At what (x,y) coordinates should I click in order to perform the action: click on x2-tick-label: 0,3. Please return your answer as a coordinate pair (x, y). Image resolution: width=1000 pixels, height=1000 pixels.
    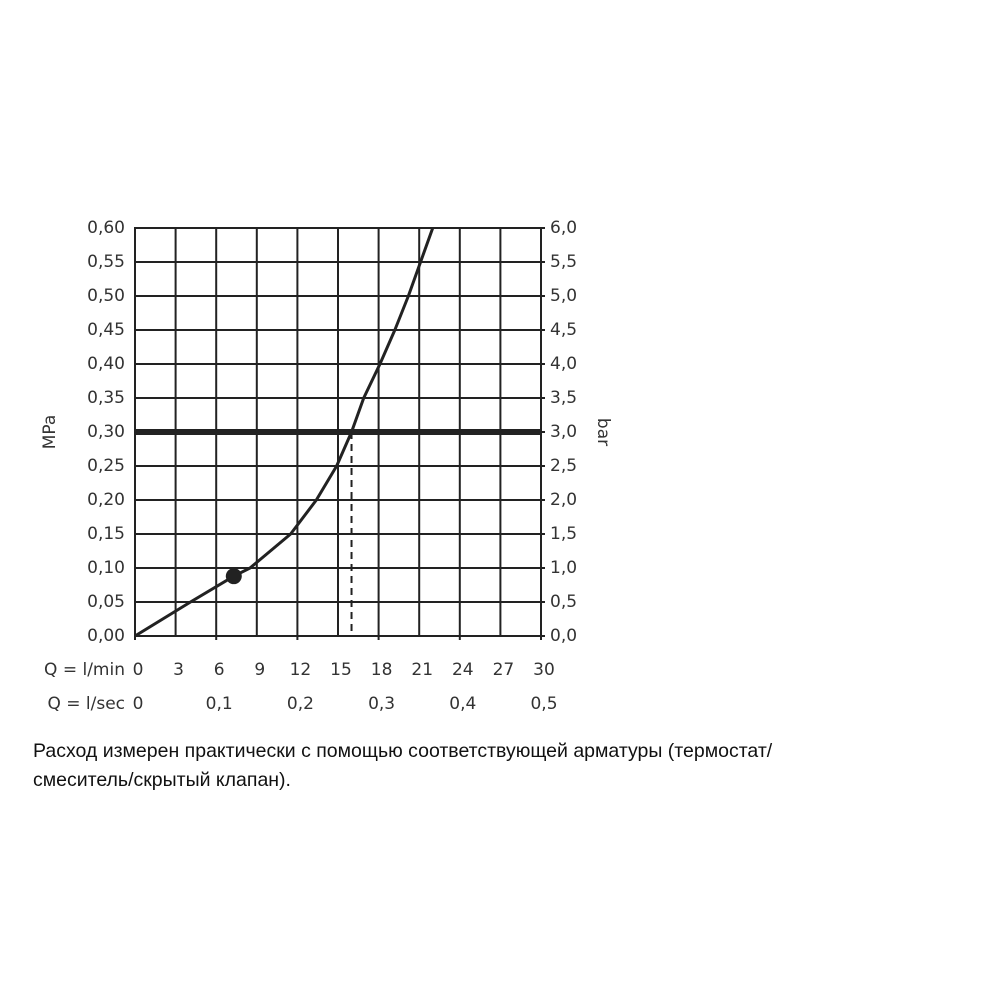
    Looking at the image, I should click on (381, 704).